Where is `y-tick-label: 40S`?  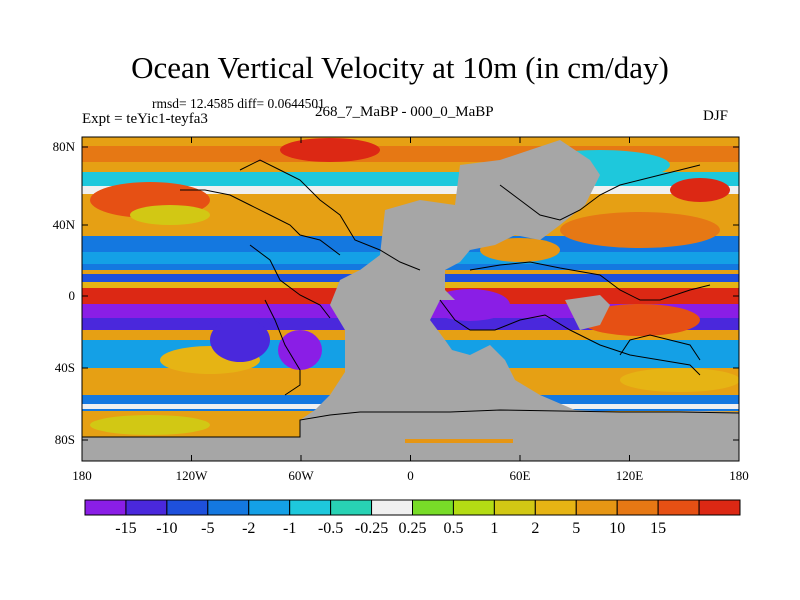 y-tick-label: 40S is located at coordinates (65, 367).